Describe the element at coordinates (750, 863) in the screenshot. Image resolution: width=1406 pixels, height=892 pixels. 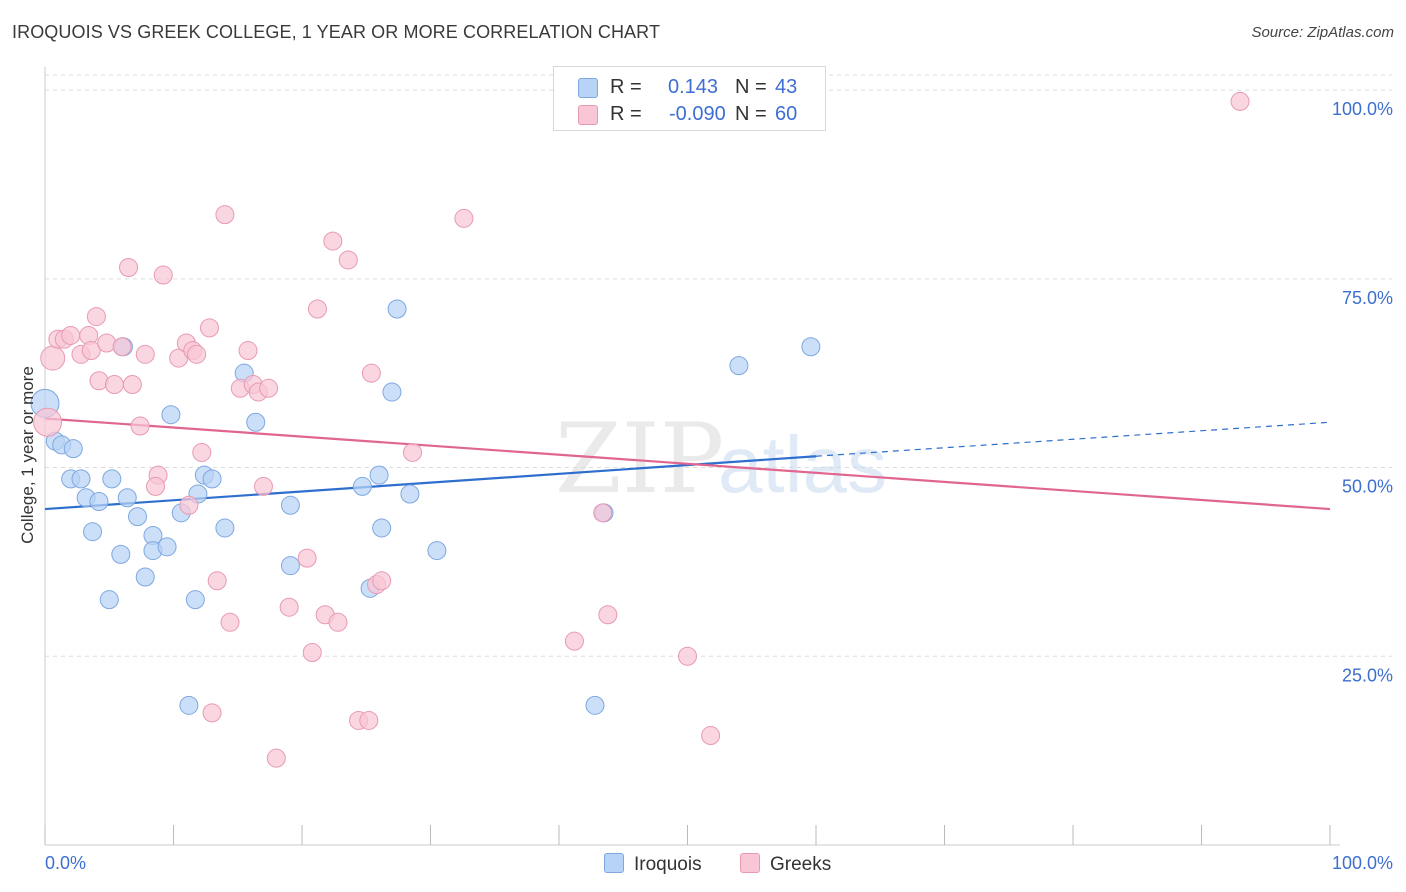
I see `greeks-legend-swatch` at that location.